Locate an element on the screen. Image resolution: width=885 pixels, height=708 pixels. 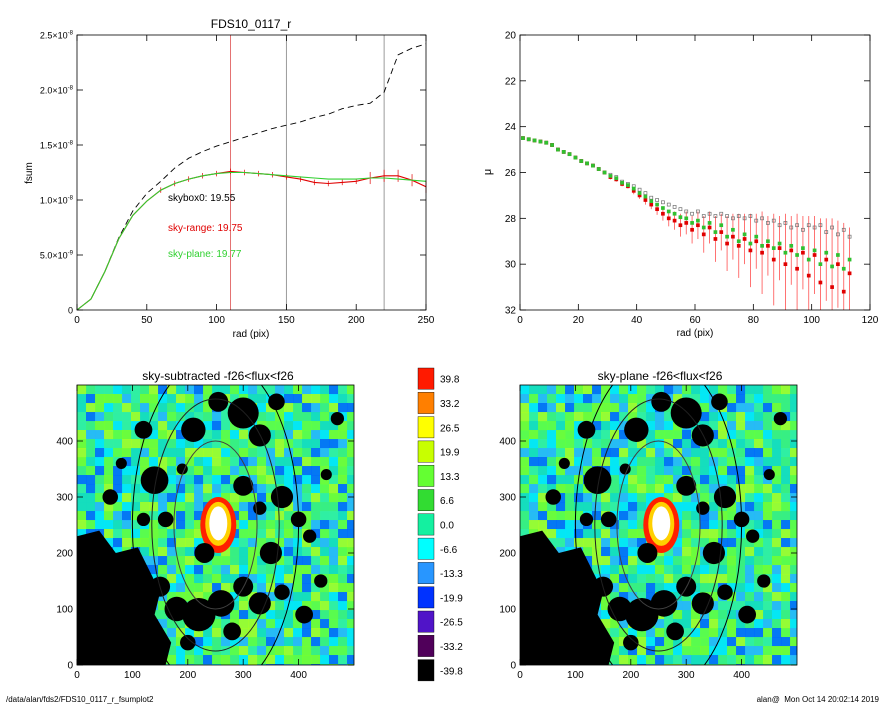
map2-ytick-label: 0 is located at coordinates (70, 666).